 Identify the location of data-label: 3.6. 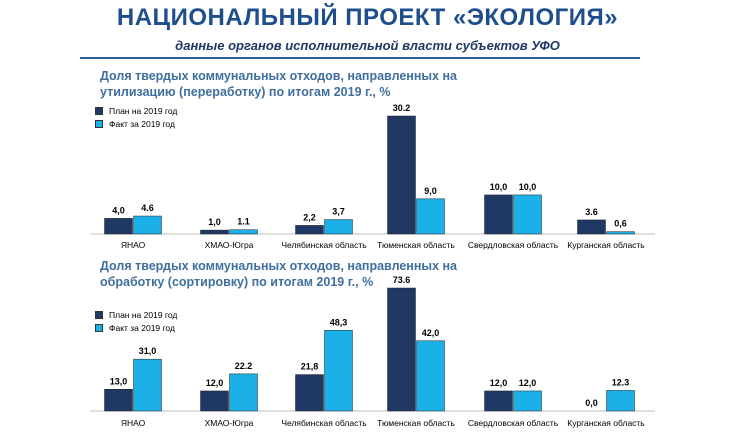
(591, 212).